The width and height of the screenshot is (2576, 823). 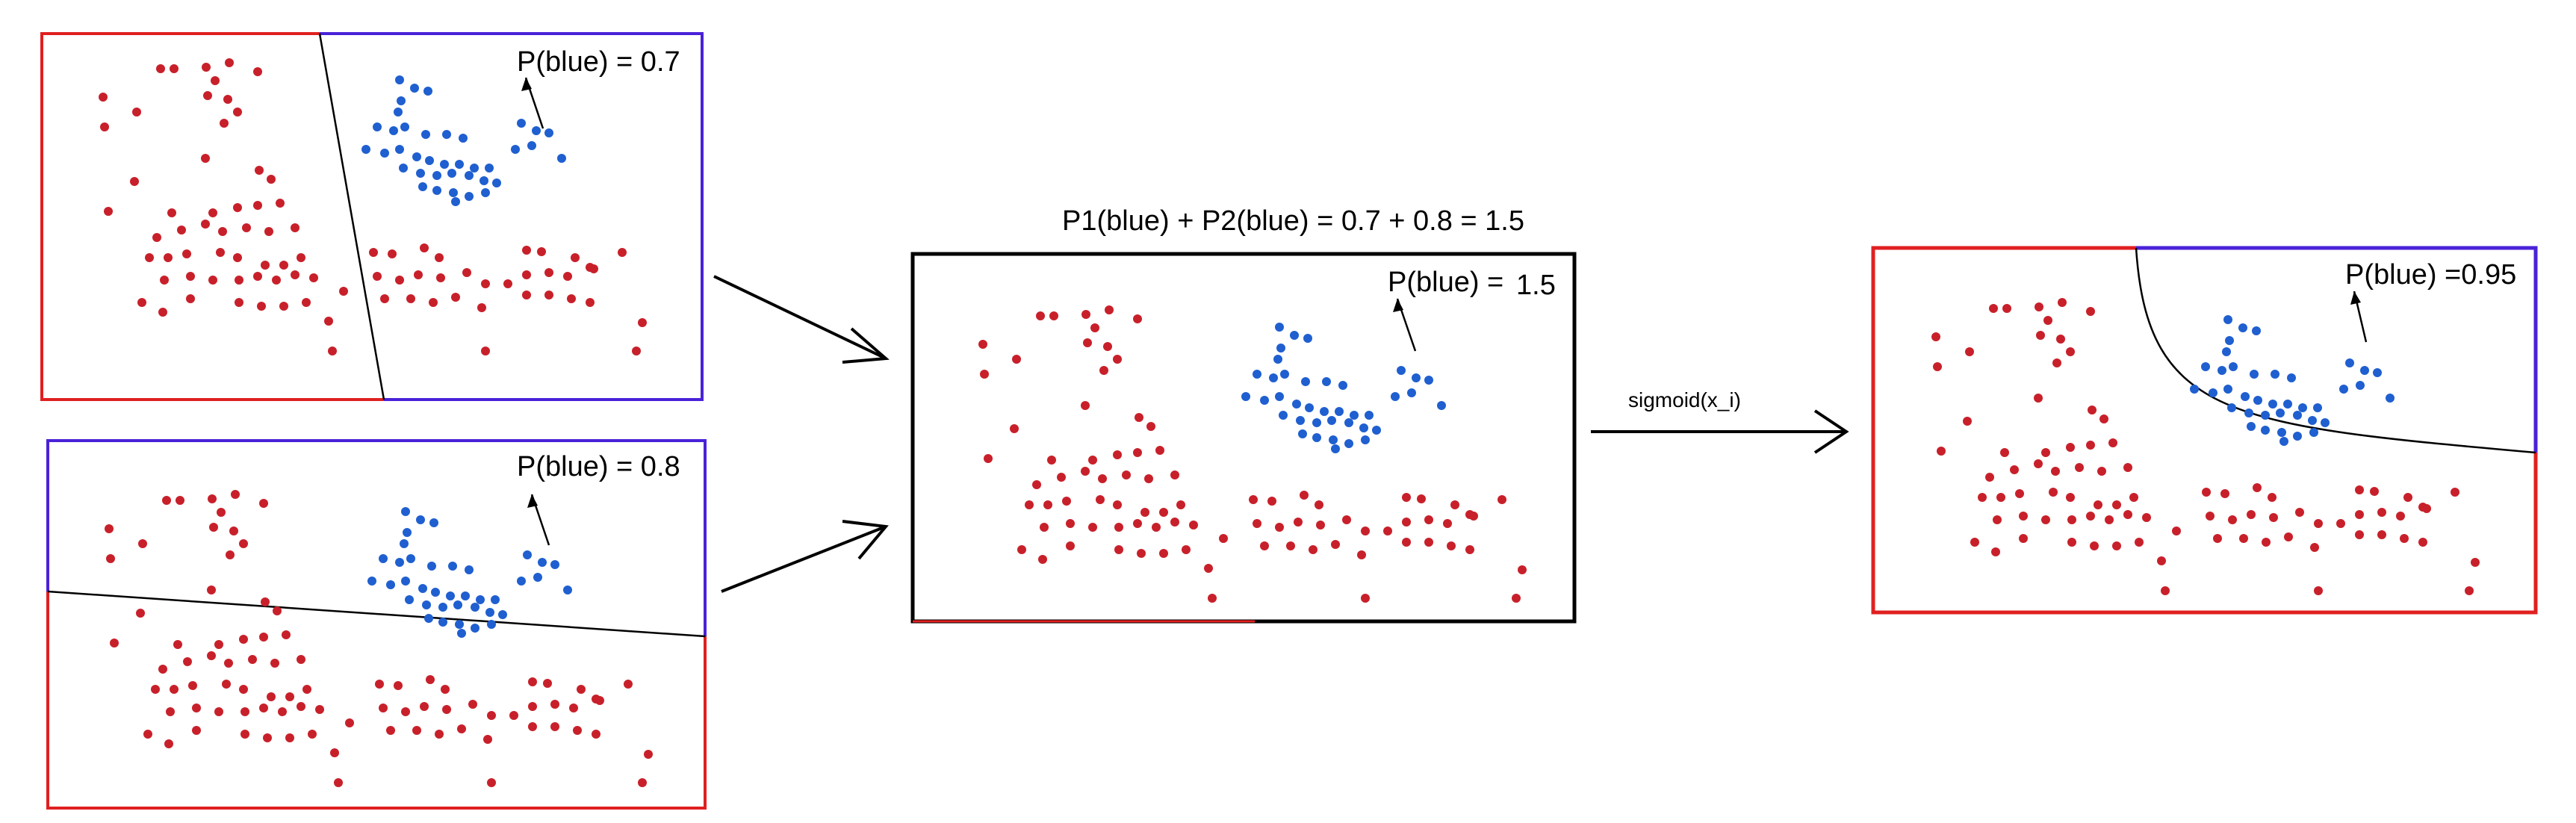 I want to click on red-points, so click(x=373, y=206).